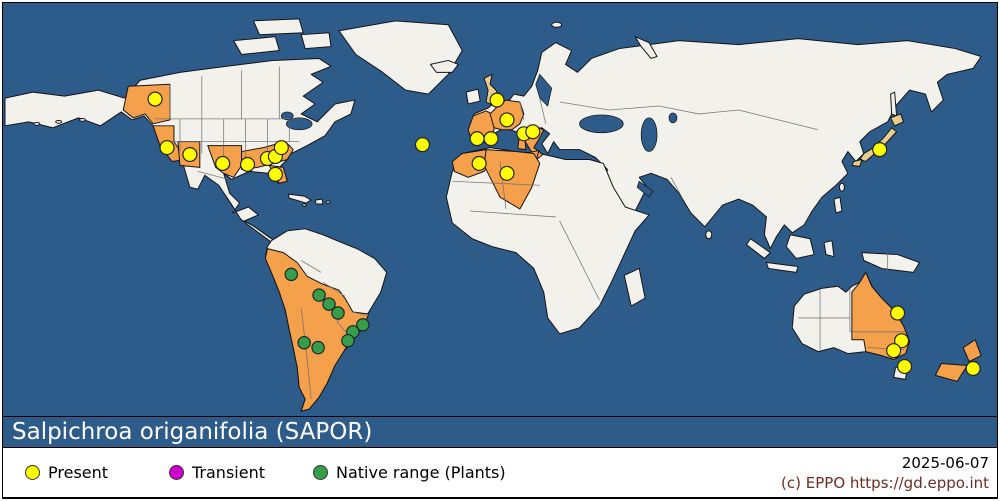 This screenshot has height=501, width=1000. Describe the element at coordinates (645, 189) in the screenshot. I see `persian-gulf` at that location.